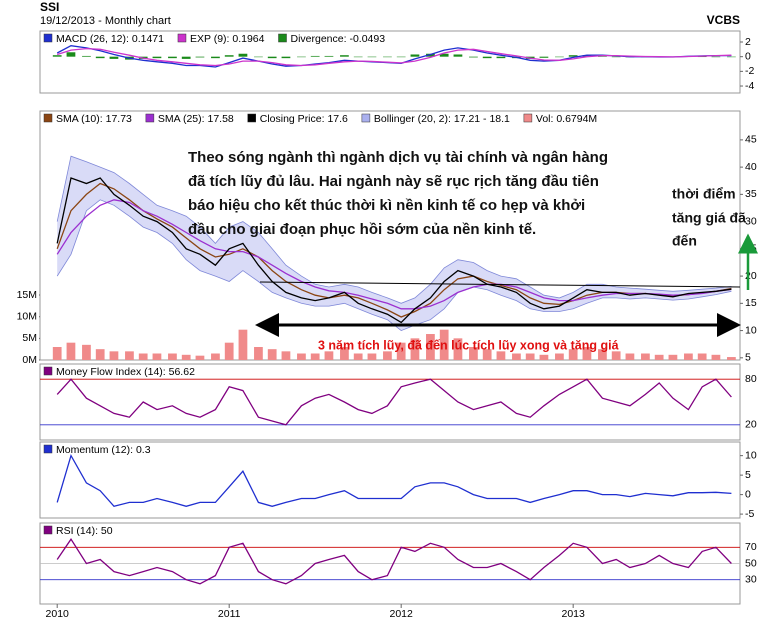 The width and height of the screenshot is (780, 635). I want to click on y-tick-label: 5, so click(748, 358).